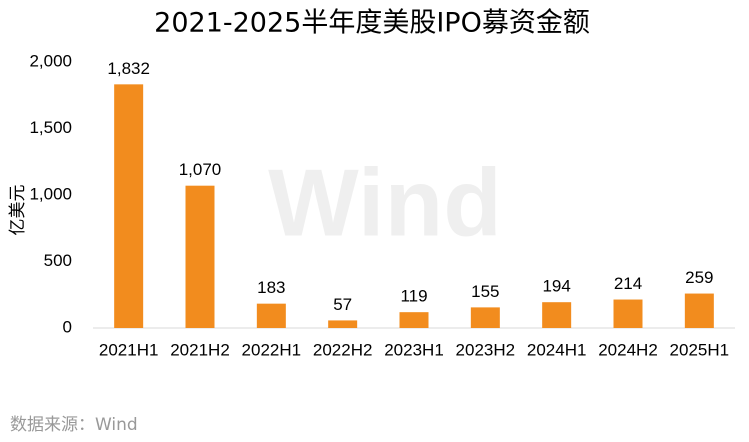 The width and height of the screenshot is (749, 442). What do you see at coordinates (200, 349) in the screenshot?
I see `x-tick-label: 2021H2` at bounding box center [200, 349].